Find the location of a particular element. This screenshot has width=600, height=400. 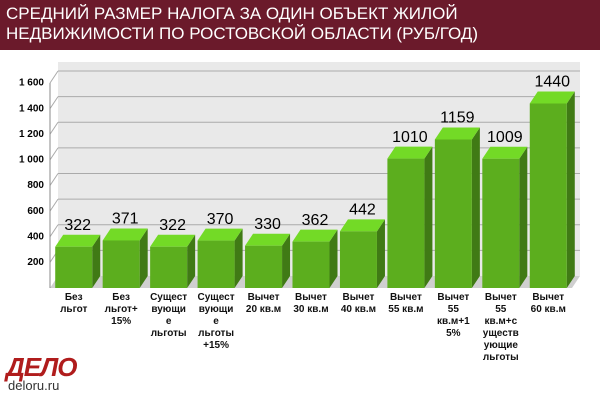

data-label: 330 is located at coordinates (267, 224).